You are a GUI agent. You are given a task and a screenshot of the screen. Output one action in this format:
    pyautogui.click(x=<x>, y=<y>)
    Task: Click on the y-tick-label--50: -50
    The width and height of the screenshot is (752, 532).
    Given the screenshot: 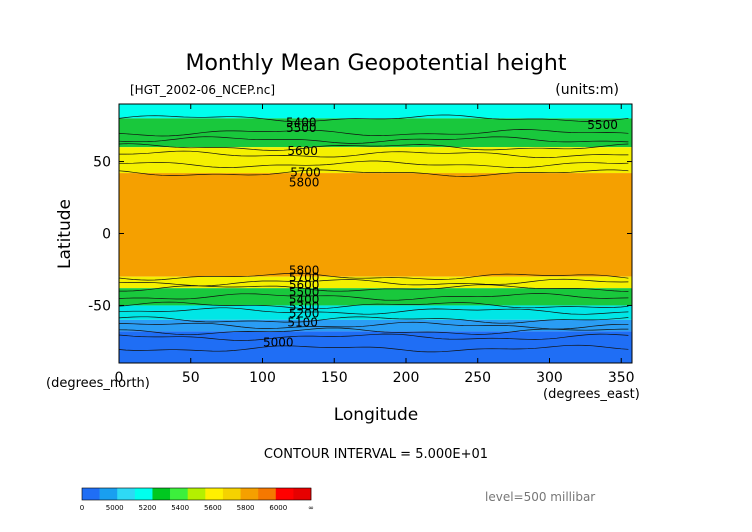 What is the action you would take?
    pyautogui.click(x=99, y=306)
    